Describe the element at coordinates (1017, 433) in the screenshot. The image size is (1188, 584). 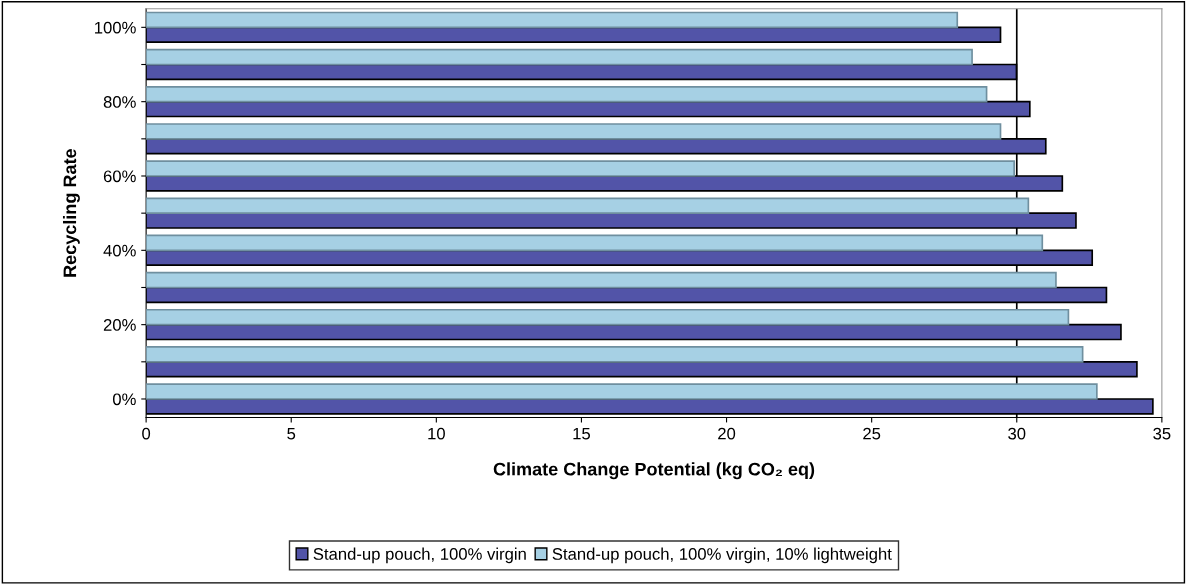
I see `x-tick-label: 30` at that location.